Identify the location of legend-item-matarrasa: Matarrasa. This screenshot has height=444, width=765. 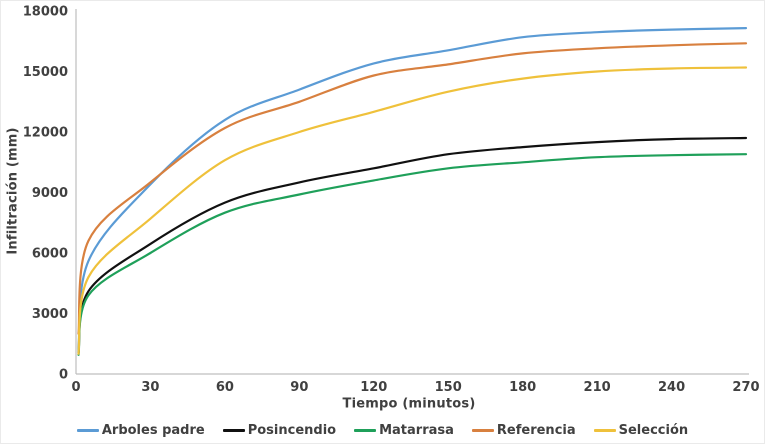
(404, 430).